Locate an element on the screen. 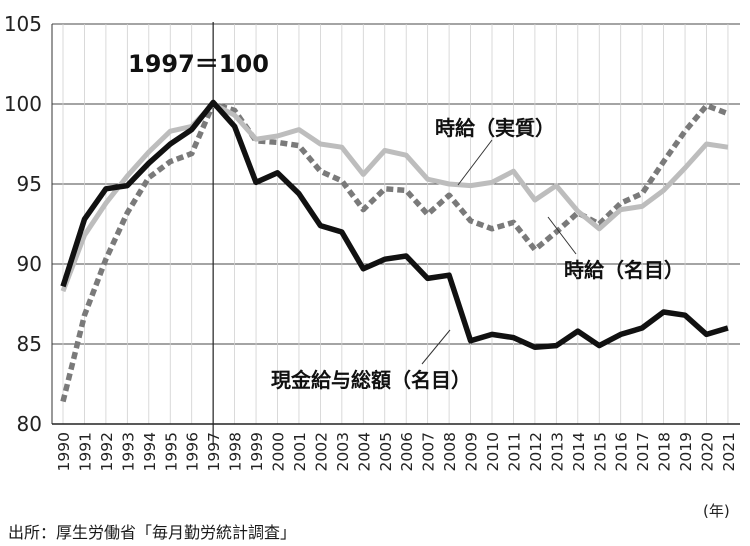 The image size is (750, 546). x-tick-label-2011: 2011 is located at coordinates (514, 451).